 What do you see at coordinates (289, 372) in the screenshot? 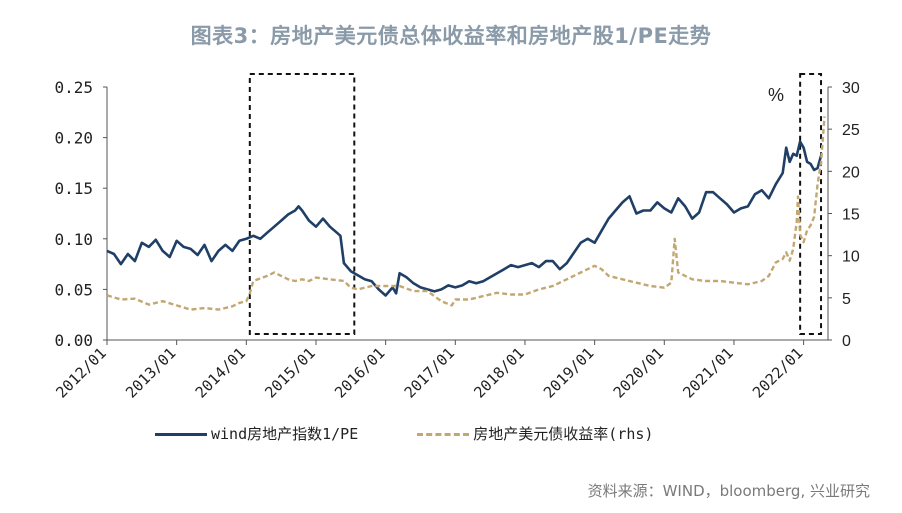
I see `x-tick-label: 2015/01` at bounding box center [289, 372].